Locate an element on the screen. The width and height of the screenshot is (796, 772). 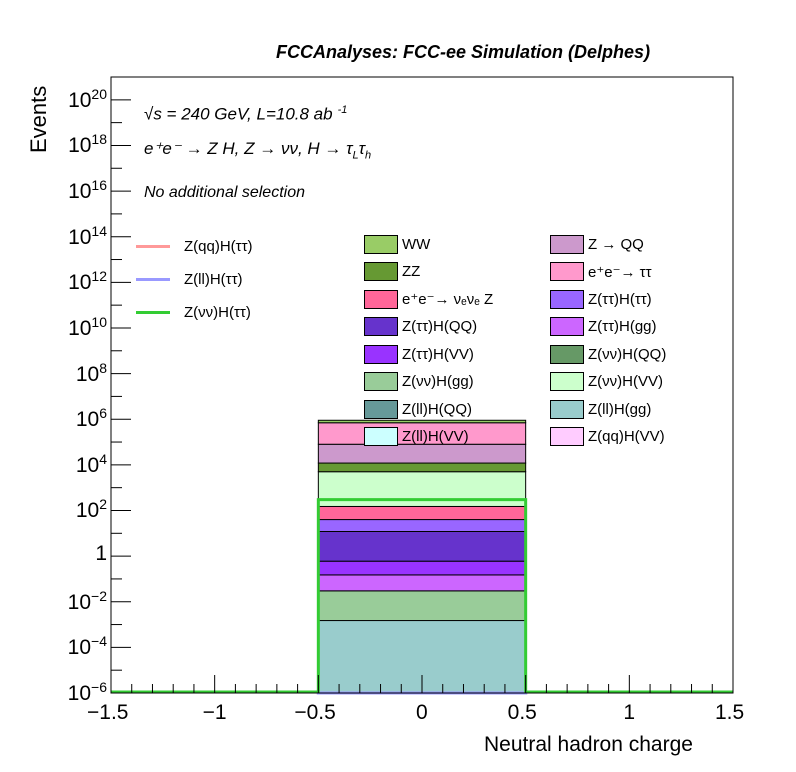
legend-label: Z(qq)H(VV) is located at coordinates (626, 436).